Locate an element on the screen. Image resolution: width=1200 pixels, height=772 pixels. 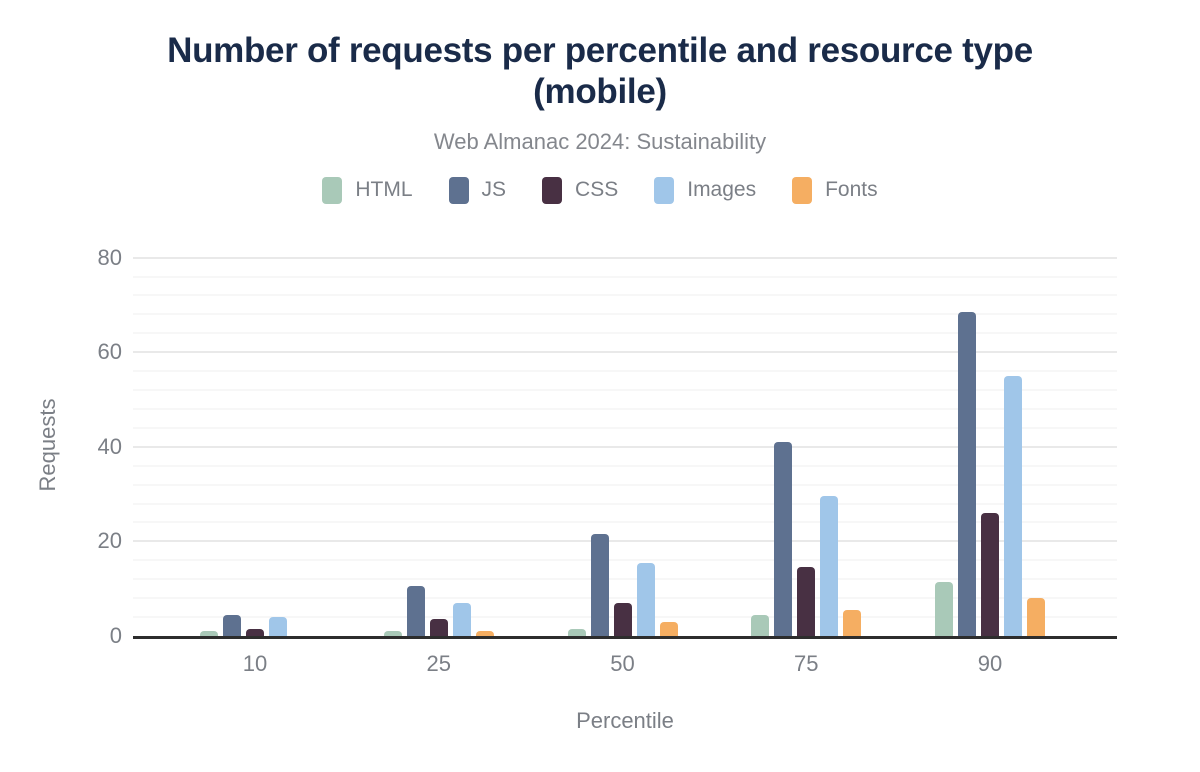
y-tick-label: 20 is located at coordinates (109, 541).